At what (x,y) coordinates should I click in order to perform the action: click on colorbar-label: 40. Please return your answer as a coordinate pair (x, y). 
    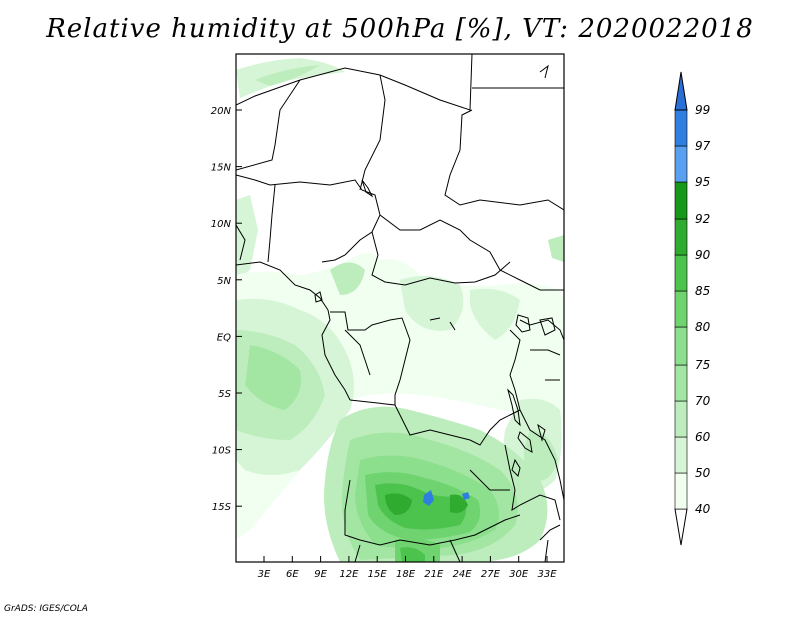
    Looking at the image, I should click on (703, 509).